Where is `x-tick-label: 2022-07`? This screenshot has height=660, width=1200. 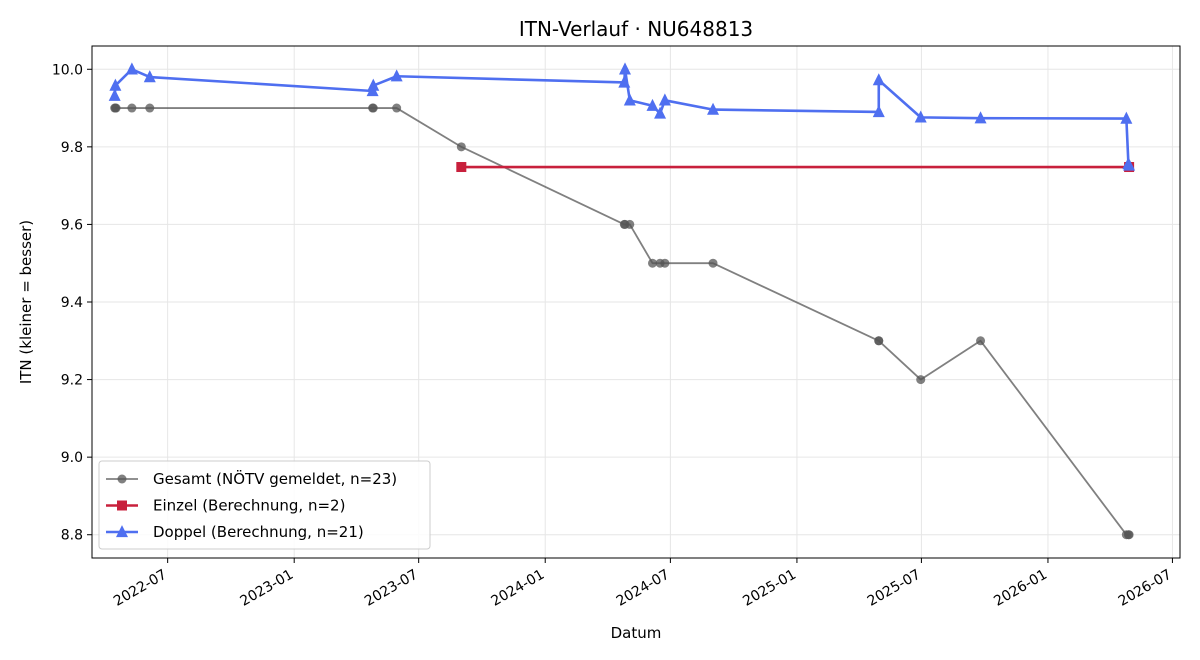 x-tick-label: 2022-07 is located at coordinates (140, 588).